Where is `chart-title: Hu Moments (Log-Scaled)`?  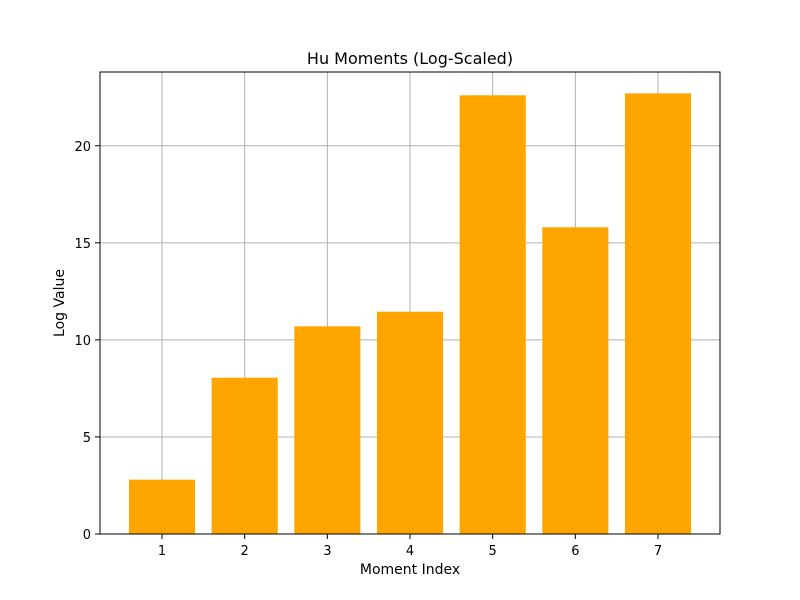 chart-title: Hu Moments (Log-Scaled) is located at coordinates (410, 58).